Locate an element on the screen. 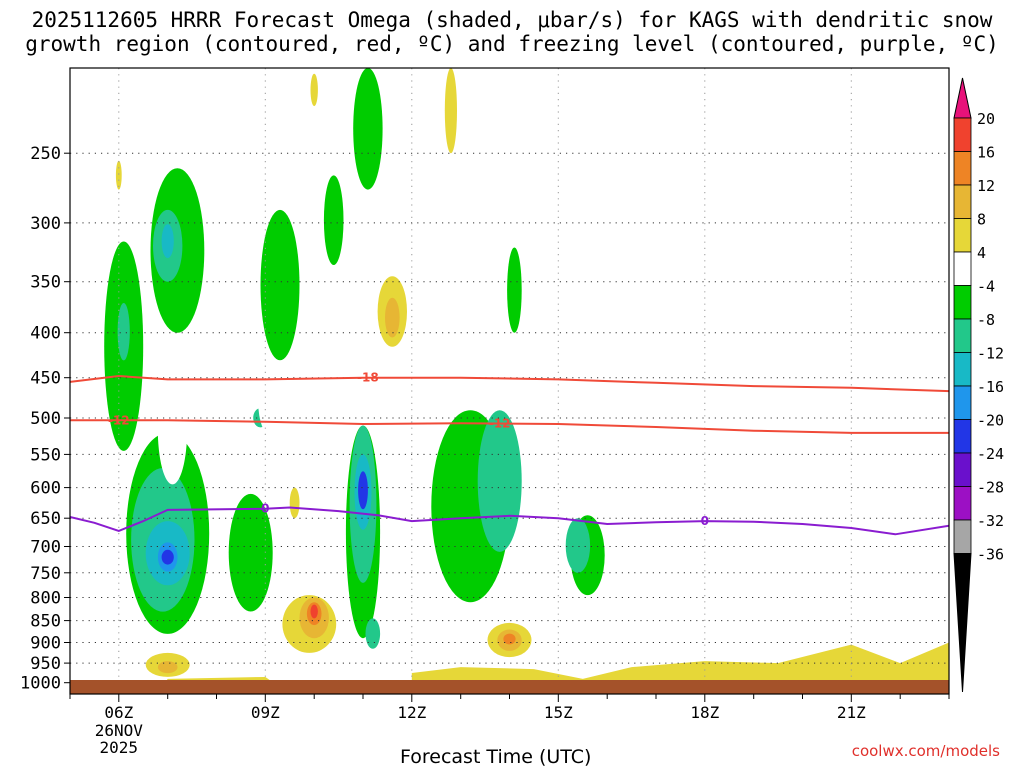  ytick-label-550: 550 is located at coordinates (45, 455).